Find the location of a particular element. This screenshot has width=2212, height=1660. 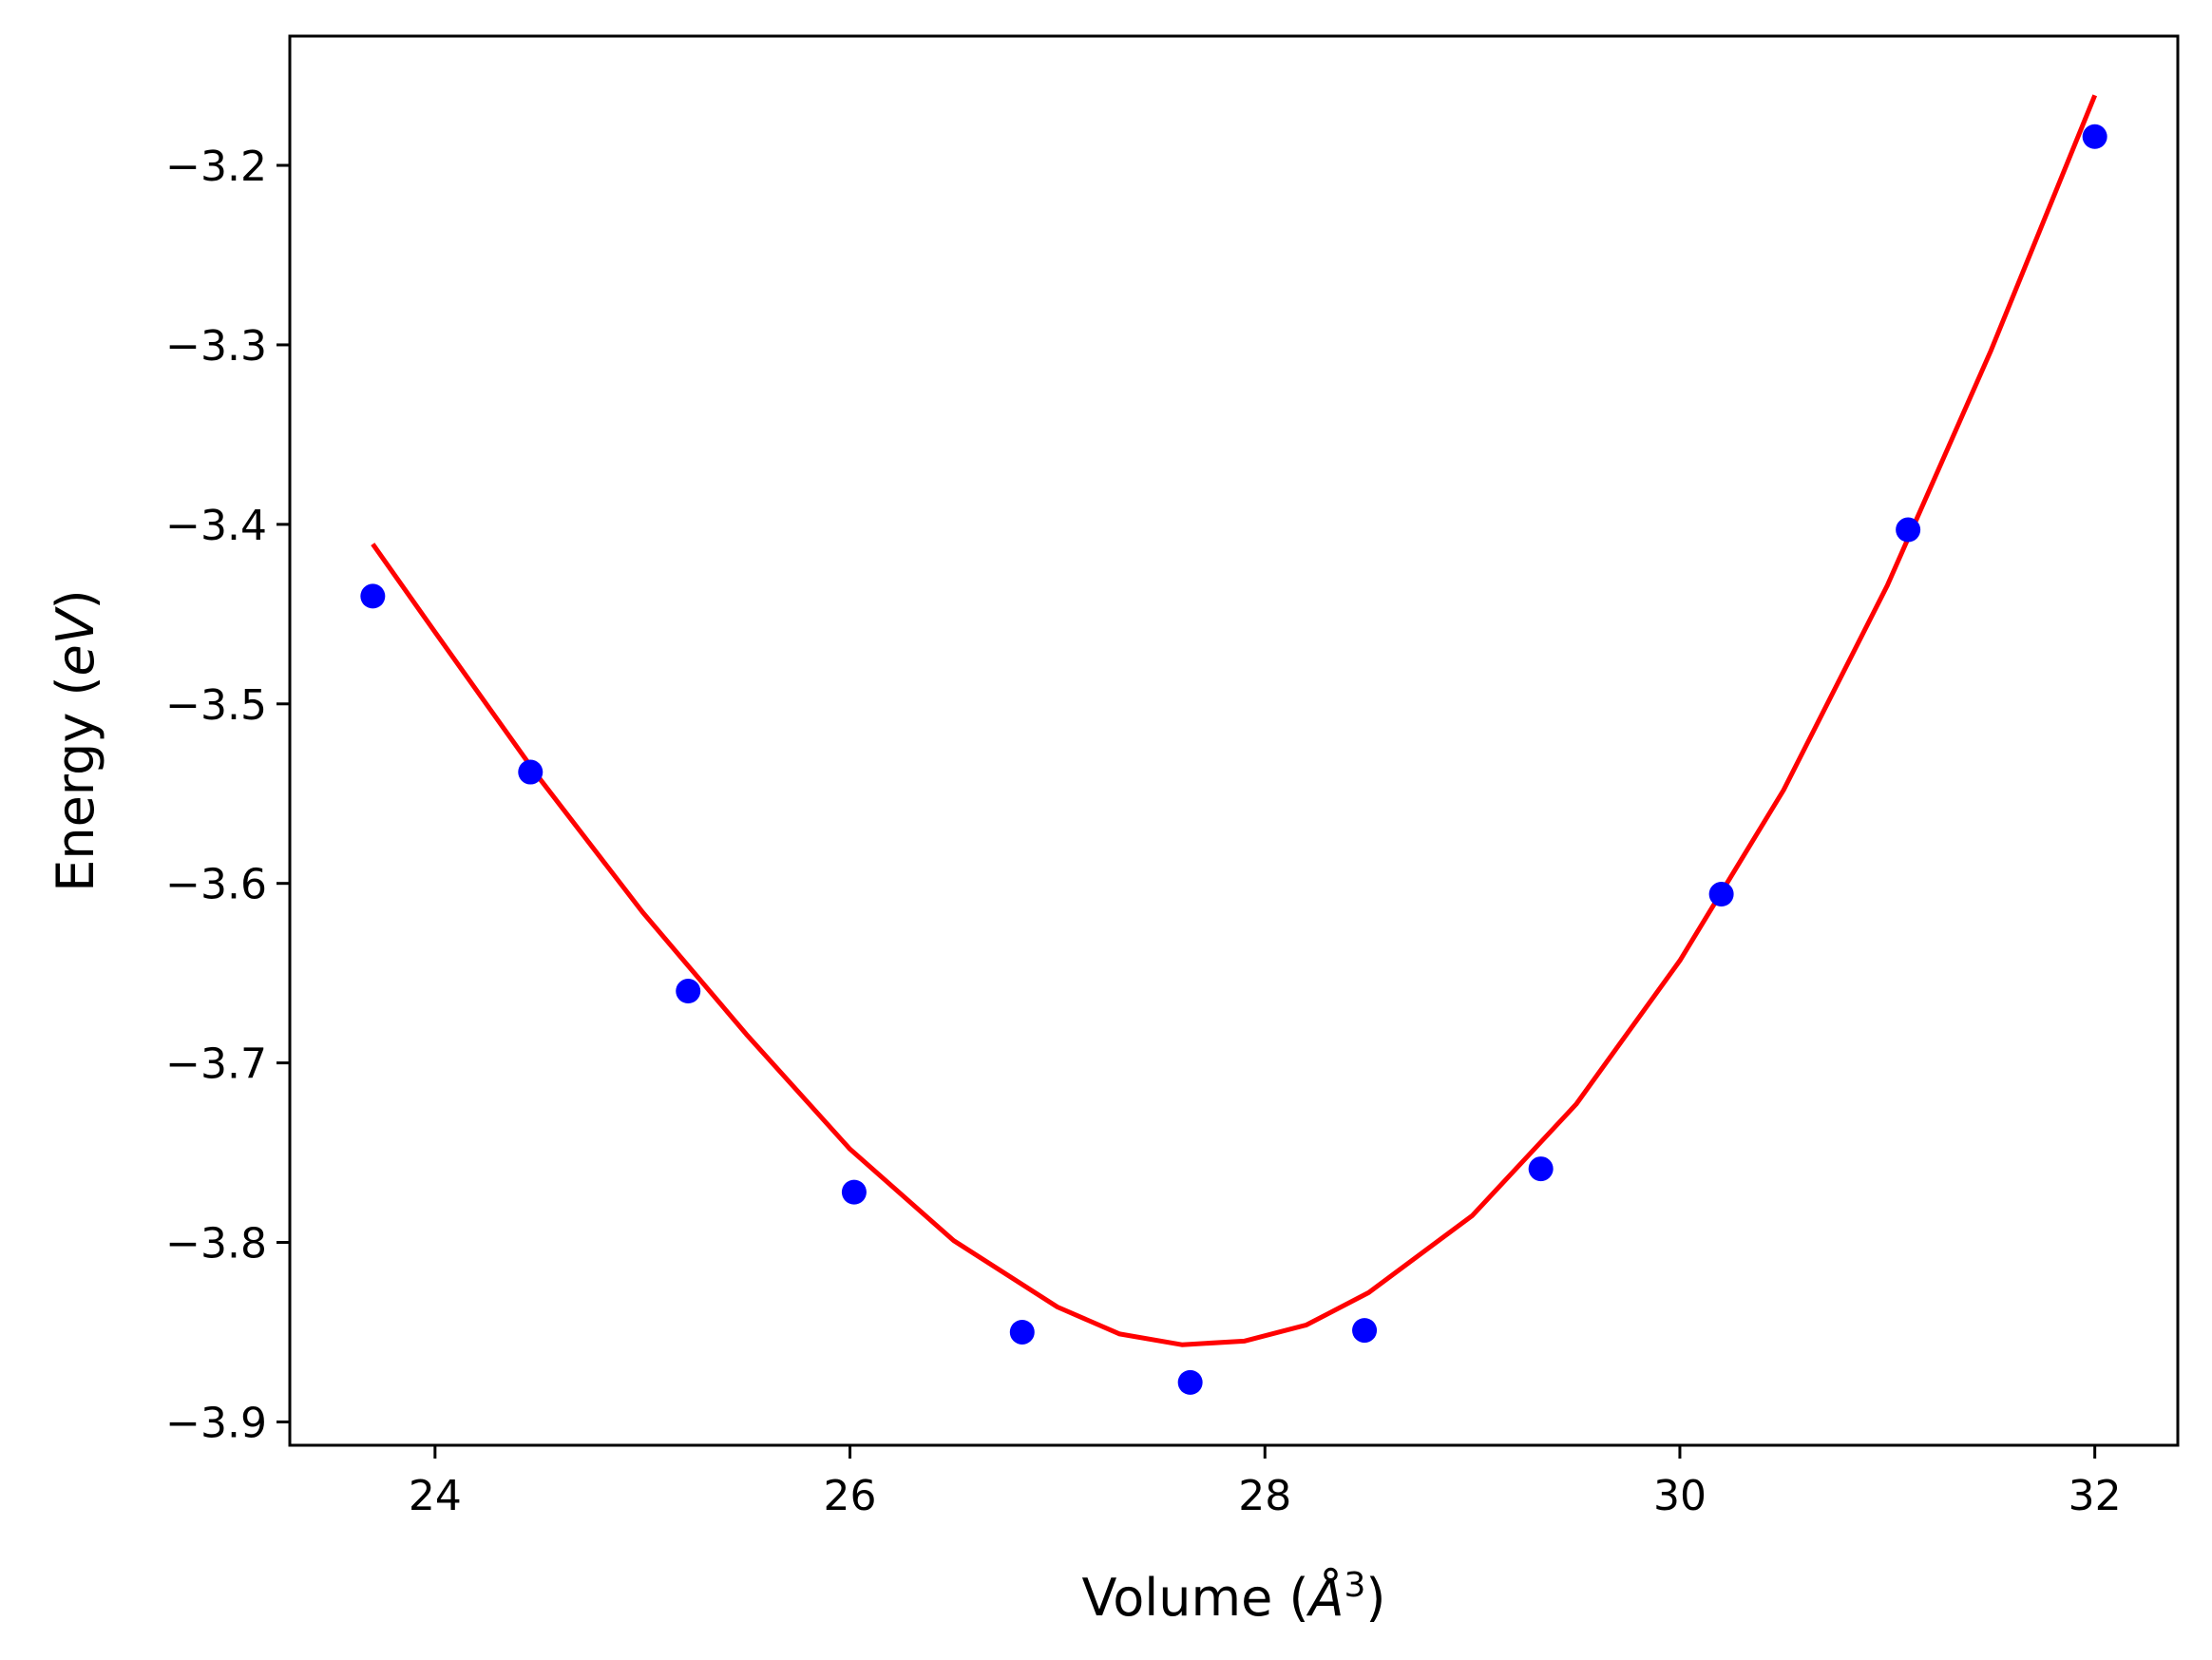

y-tick-label: −3.5 is located at coordinates (216, 705).